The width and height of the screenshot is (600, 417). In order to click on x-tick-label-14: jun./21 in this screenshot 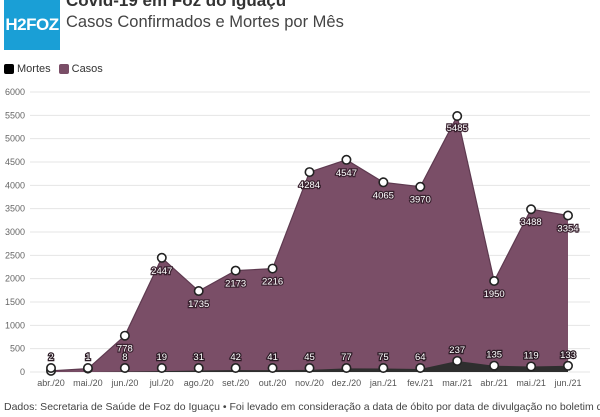, I will do `click(567, 383)`.